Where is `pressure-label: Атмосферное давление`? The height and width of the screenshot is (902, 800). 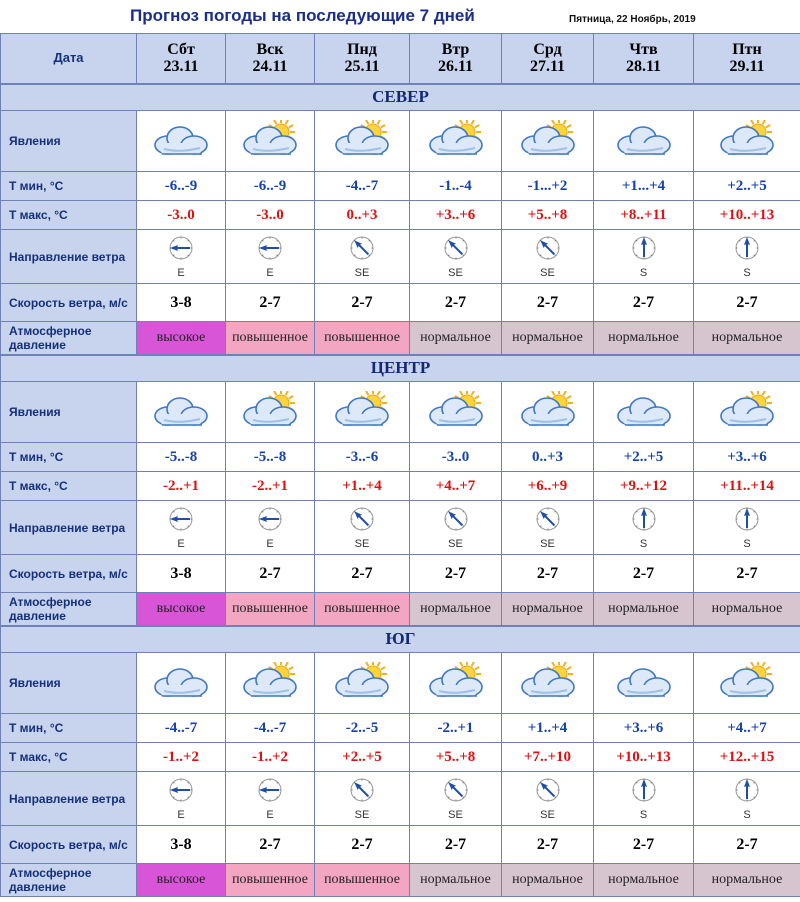 pressure-label: Атмосферное давление is located at coordinates (68, 880).